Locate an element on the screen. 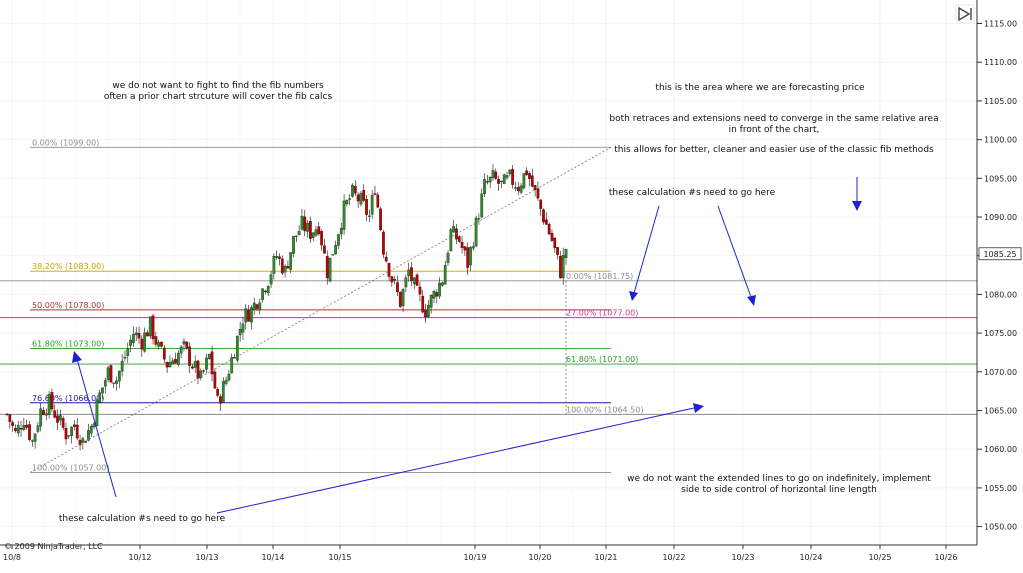 This screenshot has width=1023, height=573. arrow-line-calc-left is located at coordinates (646, 249).